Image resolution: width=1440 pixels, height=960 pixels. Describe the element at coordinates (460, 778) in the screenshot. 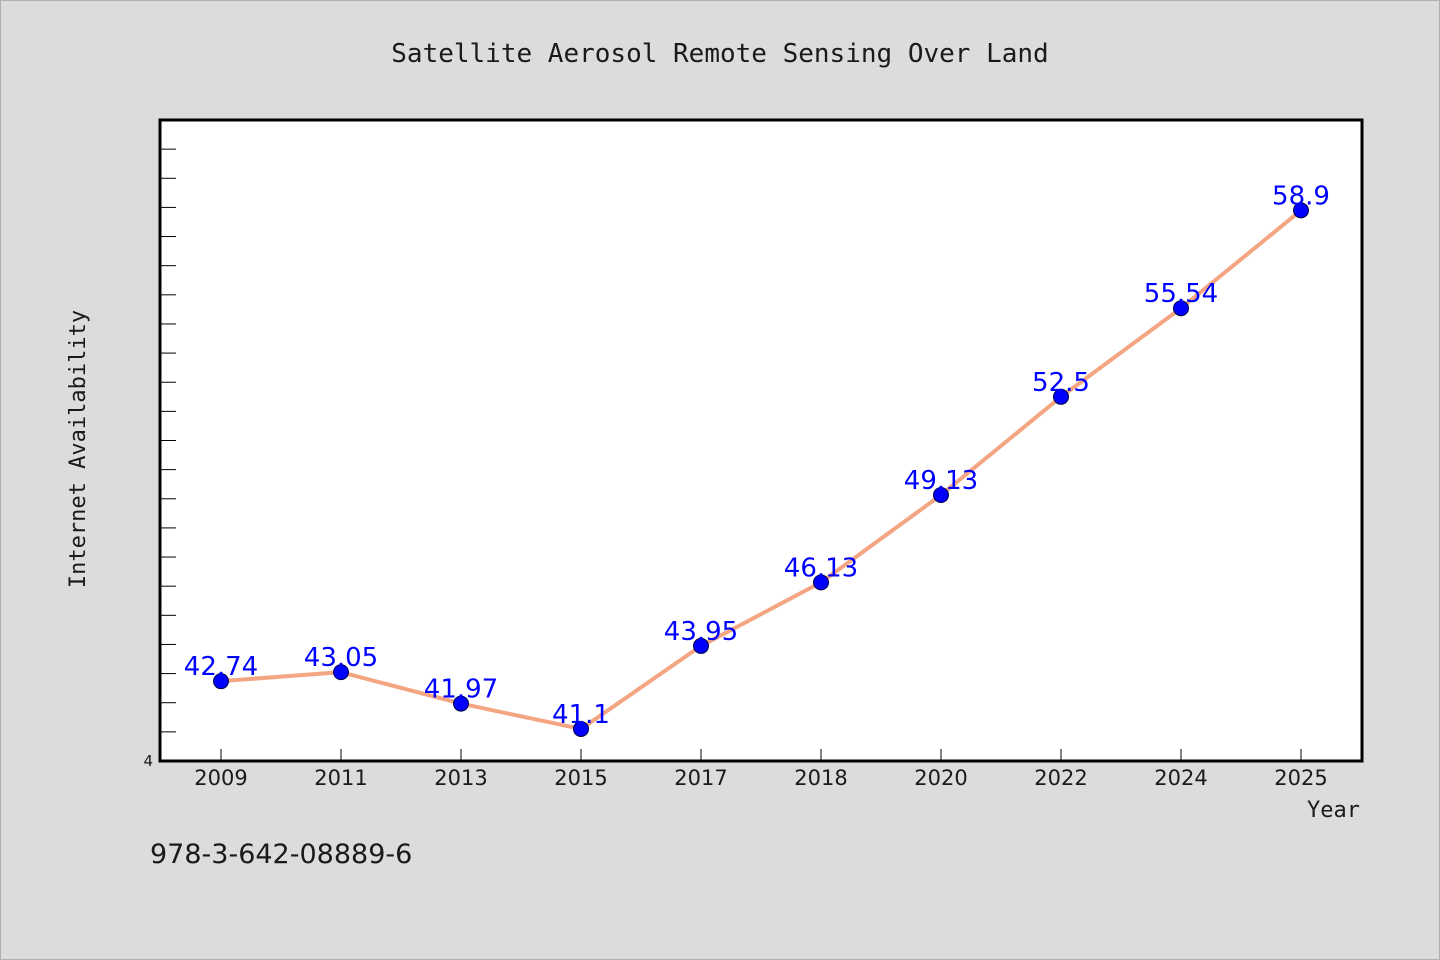

I see `x-tick-label: 2013` at that location.